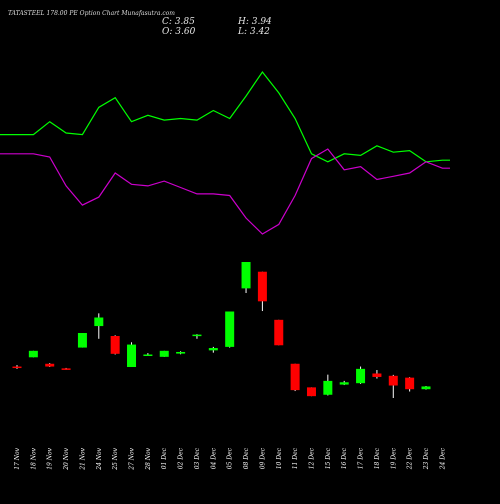 The image size is (500, 504). What do you see at coordinates (442, 458) in the screenshot?
I see `x-tick-label: 24 Dec` at bounding box center [442, 458].